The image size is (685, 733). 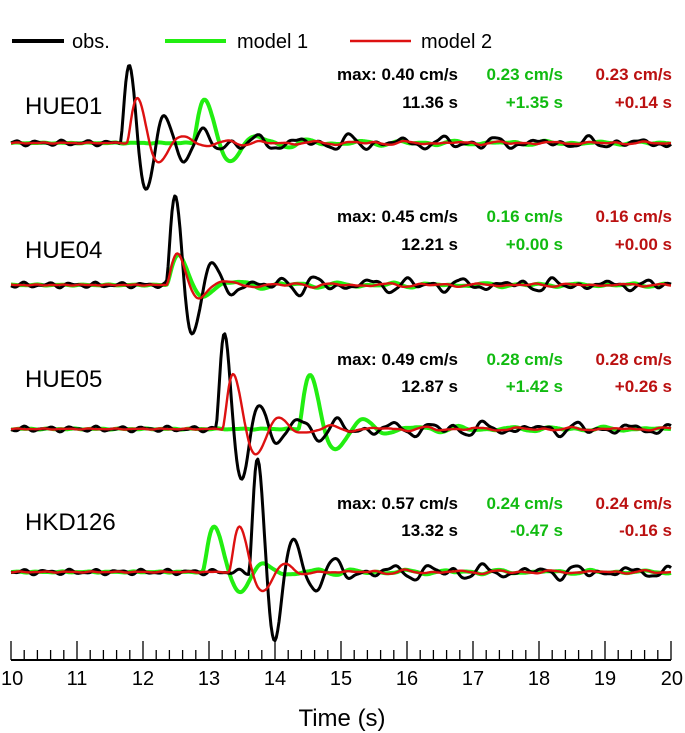 I want to click on model2-time-shift: -0.16 s, so click(x=645, y=530).